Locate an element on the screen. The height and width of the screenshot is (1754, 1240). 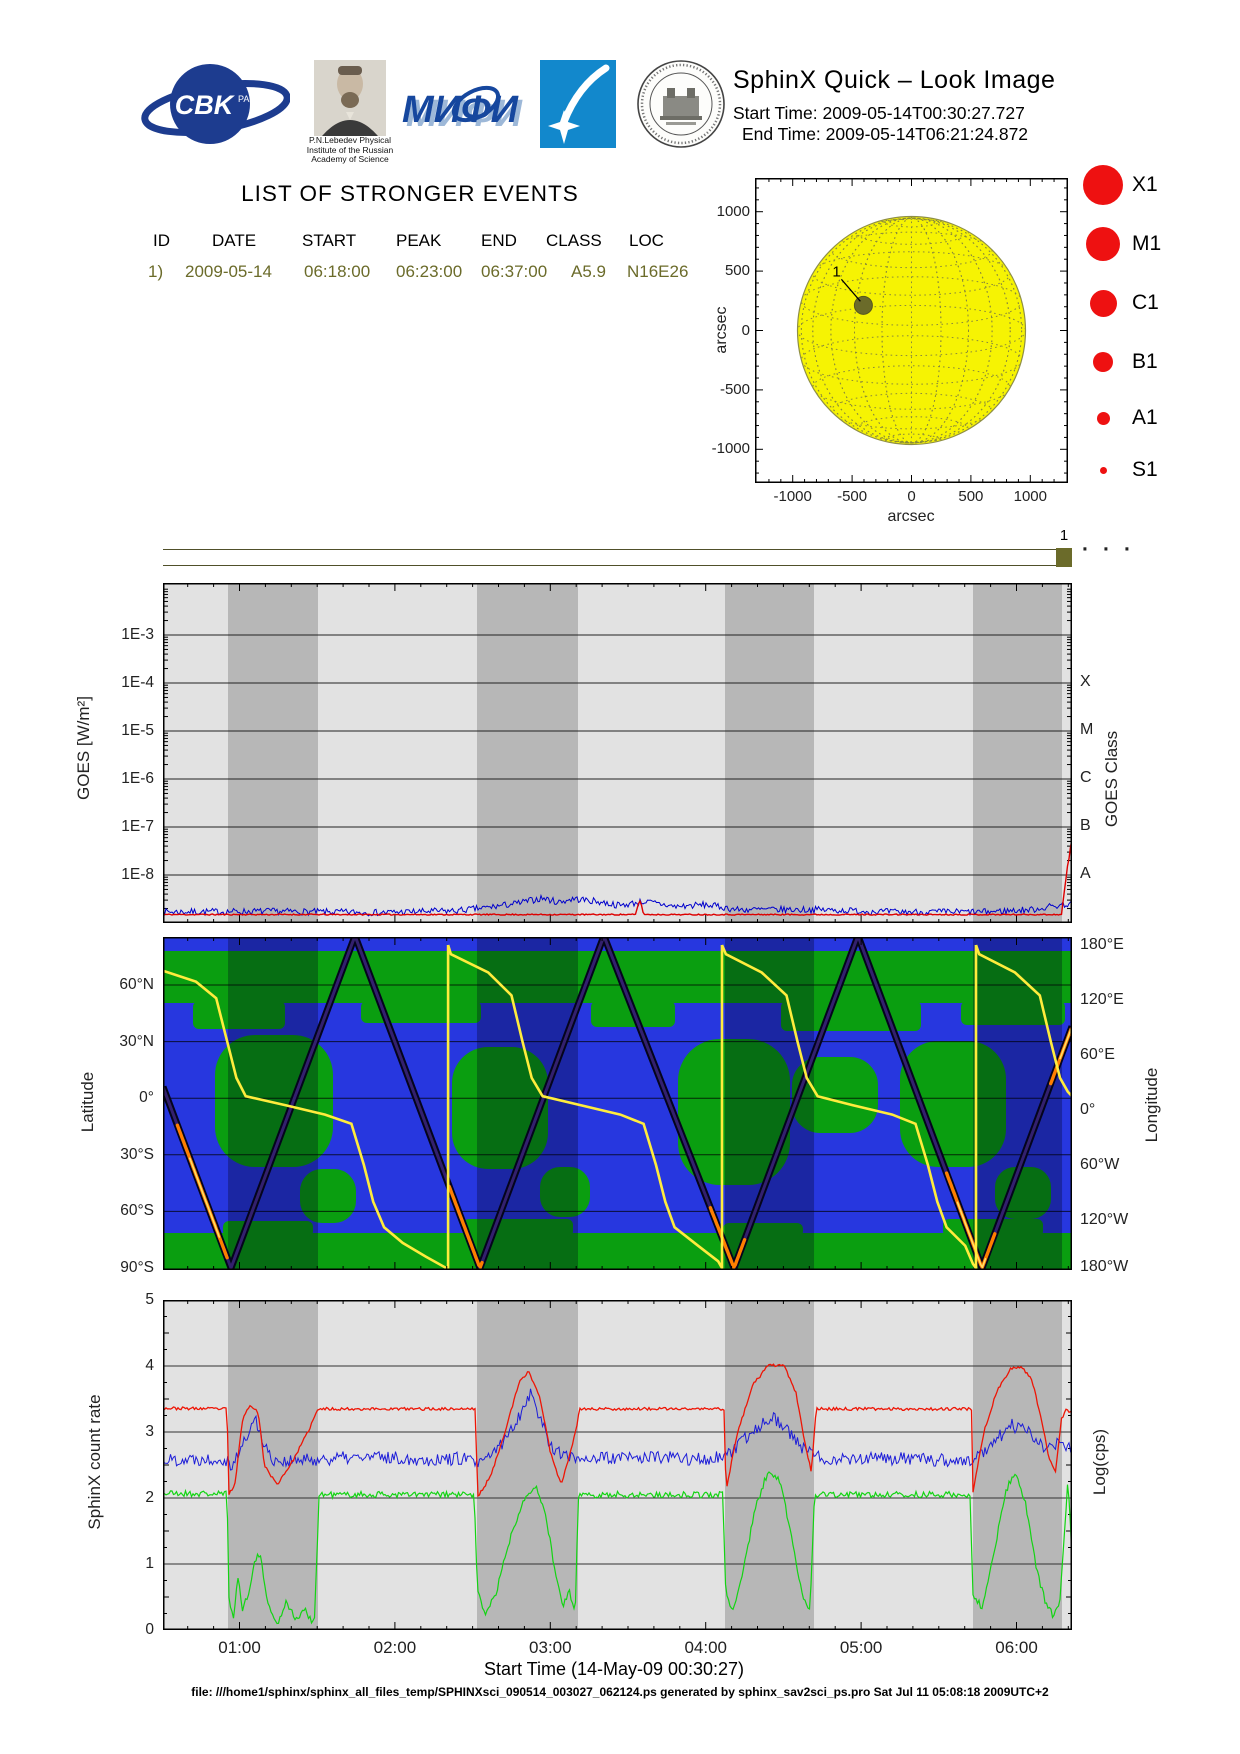
event-row-peak: 06:23:00 is located at coordinates (429, 271).